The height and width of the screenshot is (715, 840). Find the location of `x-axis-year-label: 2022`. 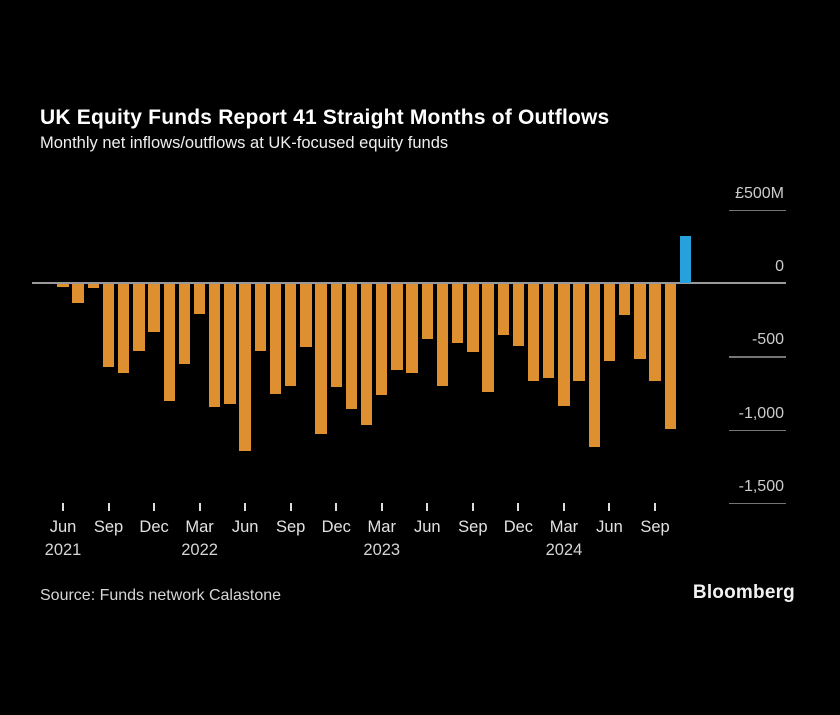

x-axis-year-label: 2022 is located at coordinates (199, 550).